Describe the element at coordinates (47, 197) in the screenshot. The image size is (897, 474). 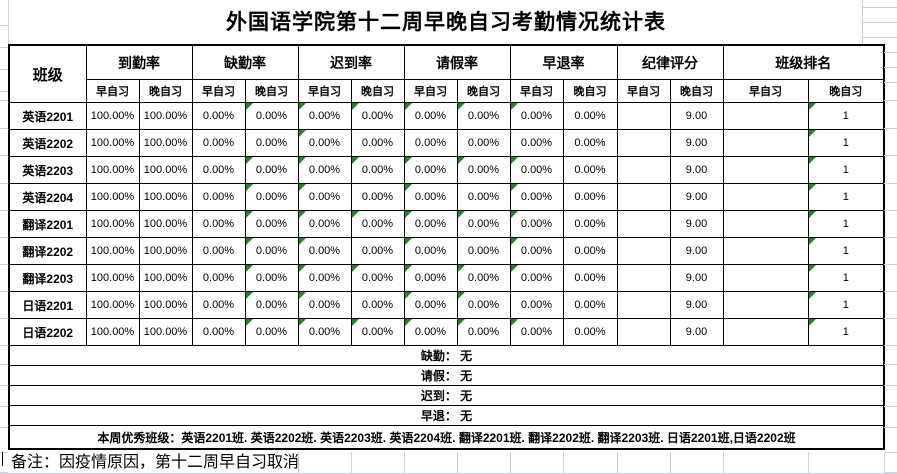
I see `class-name-cell: 英语2204` at that location.